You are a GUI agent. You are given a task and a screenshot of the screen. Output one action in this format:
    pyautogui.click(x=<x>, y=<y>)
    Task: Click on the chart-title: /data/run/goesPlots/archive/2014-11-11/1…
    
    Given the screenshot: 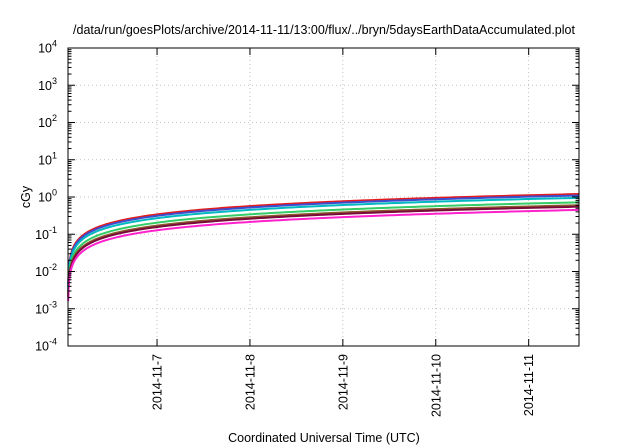 What is the action you would take?
    pyautogui.click(x=324, y=30)
    